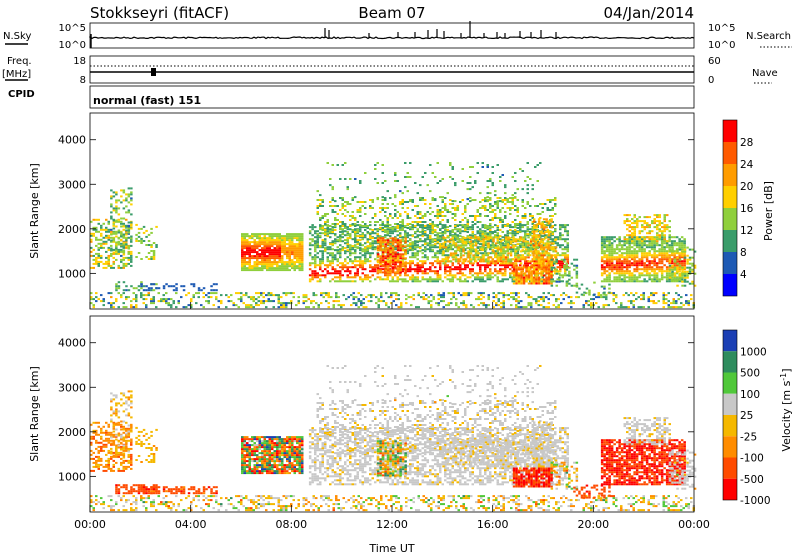  Describe the element at coordinates (392, 35) in the screenshot. I see `noise-panel` at that location.